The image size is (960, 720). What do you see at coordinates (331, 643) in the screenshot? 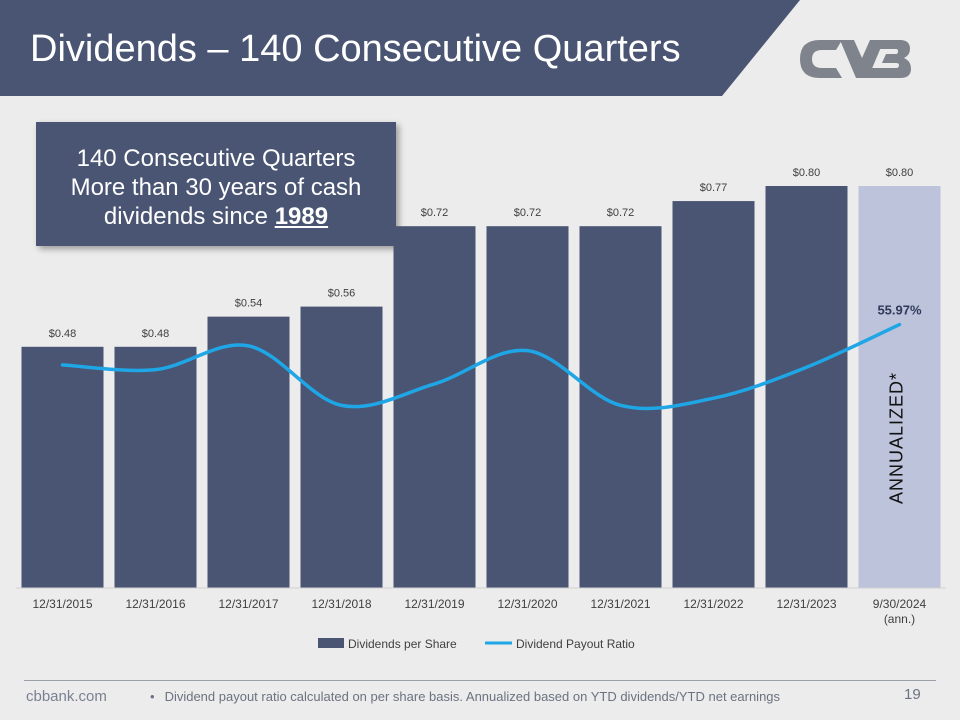
I see `legend-swatch-dividends` at bounding box center [331, 643].